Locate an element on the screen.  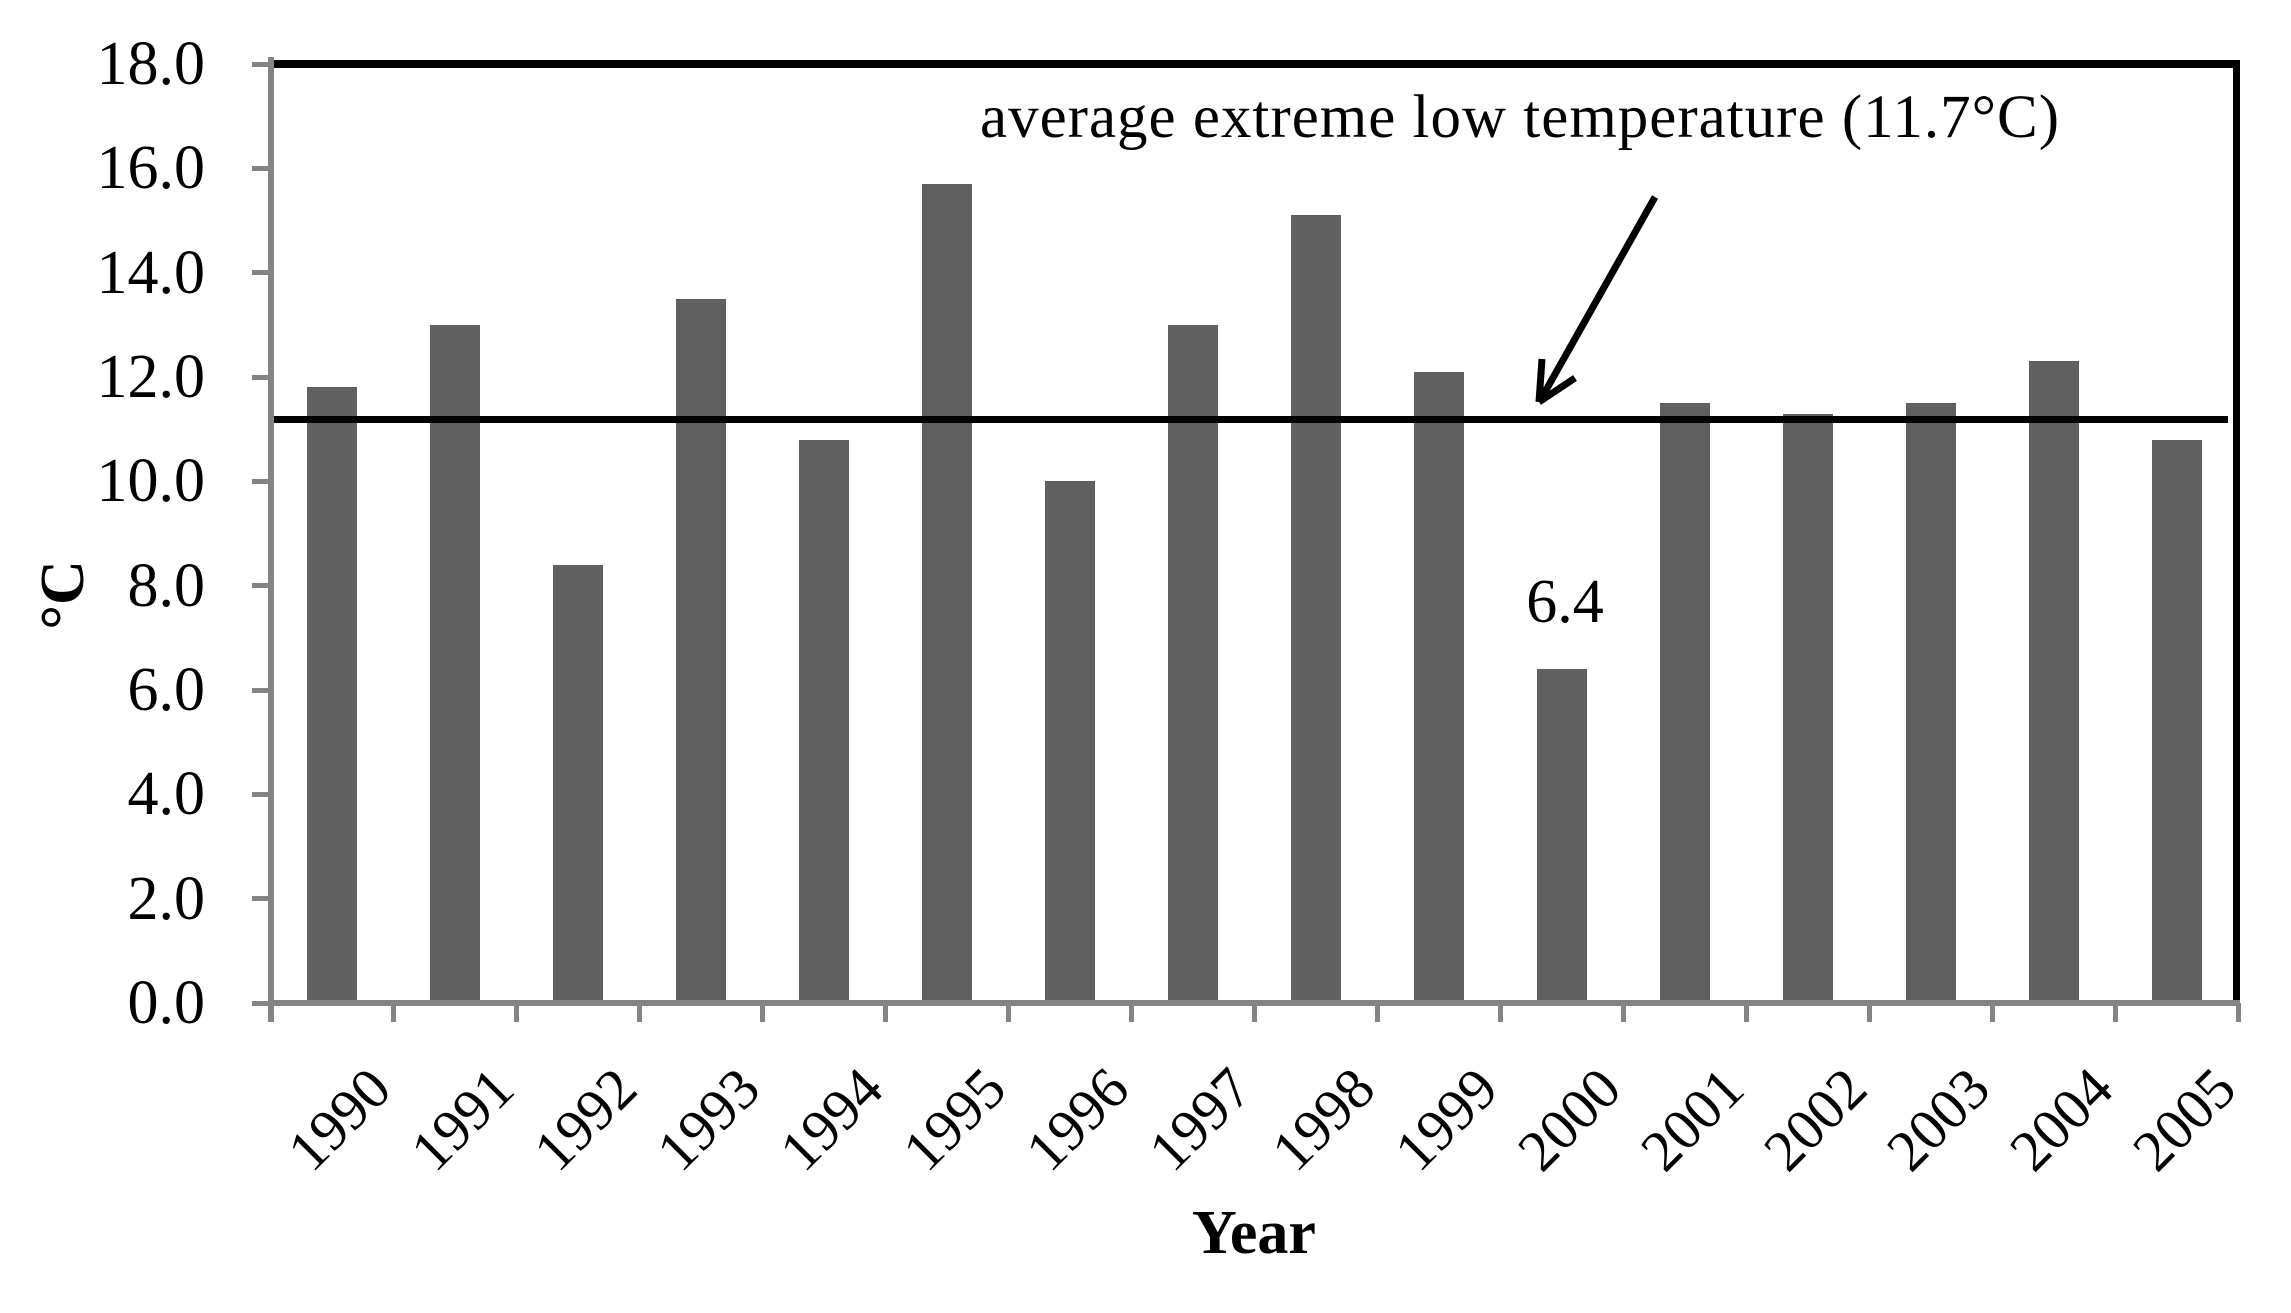
y-tick-label-16.0: 16.0 is located at coordinates (151, 168).